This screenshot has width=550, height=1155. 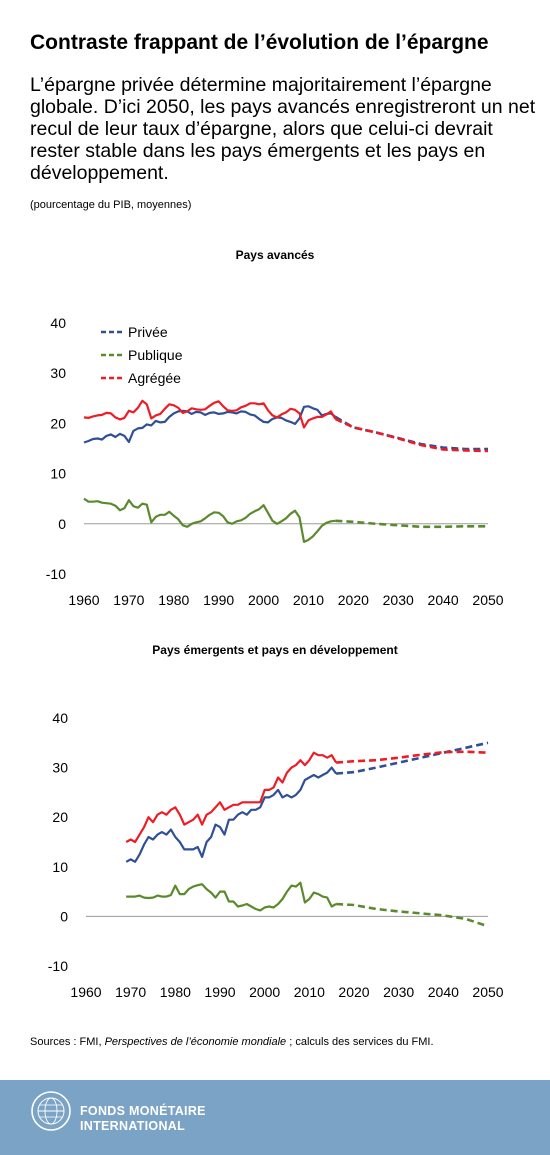 What do you see at coordinates (51, 1111) in the screenshot?
I see `imf-seal-icon` at bounding box center [51, 1111].